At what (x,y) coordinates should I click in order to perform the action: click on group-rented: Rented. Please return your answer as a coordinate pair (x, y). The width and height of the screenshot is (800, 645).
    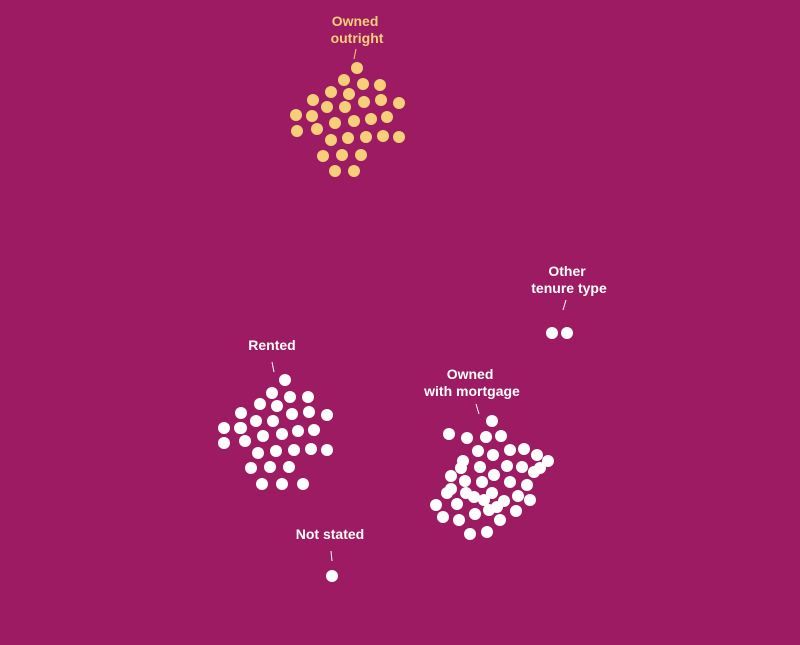
    Looking at the image, I should click on (275, 413).